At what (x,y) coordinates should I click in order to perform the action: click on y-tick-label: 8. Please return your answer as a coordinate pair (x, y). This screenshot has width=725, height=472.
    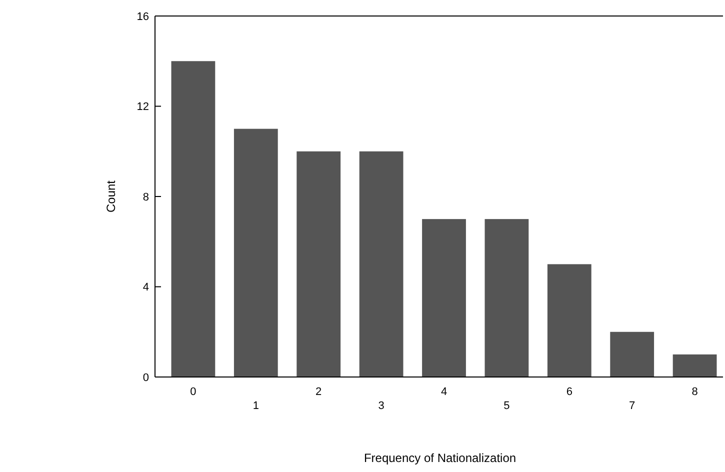
    Looking at the image, I should click on (145, 197).